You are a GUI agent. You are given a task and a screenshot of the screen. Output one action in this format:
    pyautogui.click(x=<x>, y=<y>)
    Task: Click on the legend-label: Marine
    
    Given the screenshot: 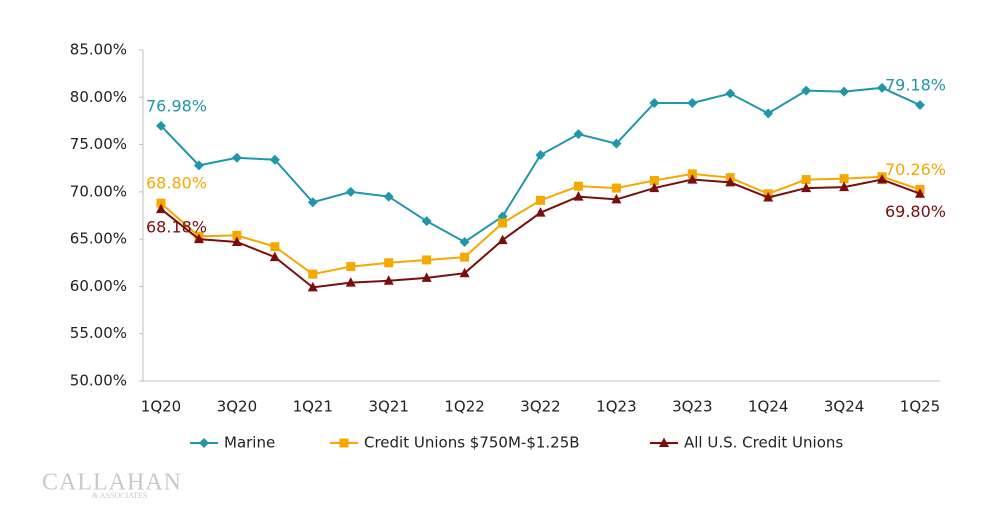 What is the action you would take?
    pyautogui.click(x=249, y=443)
    